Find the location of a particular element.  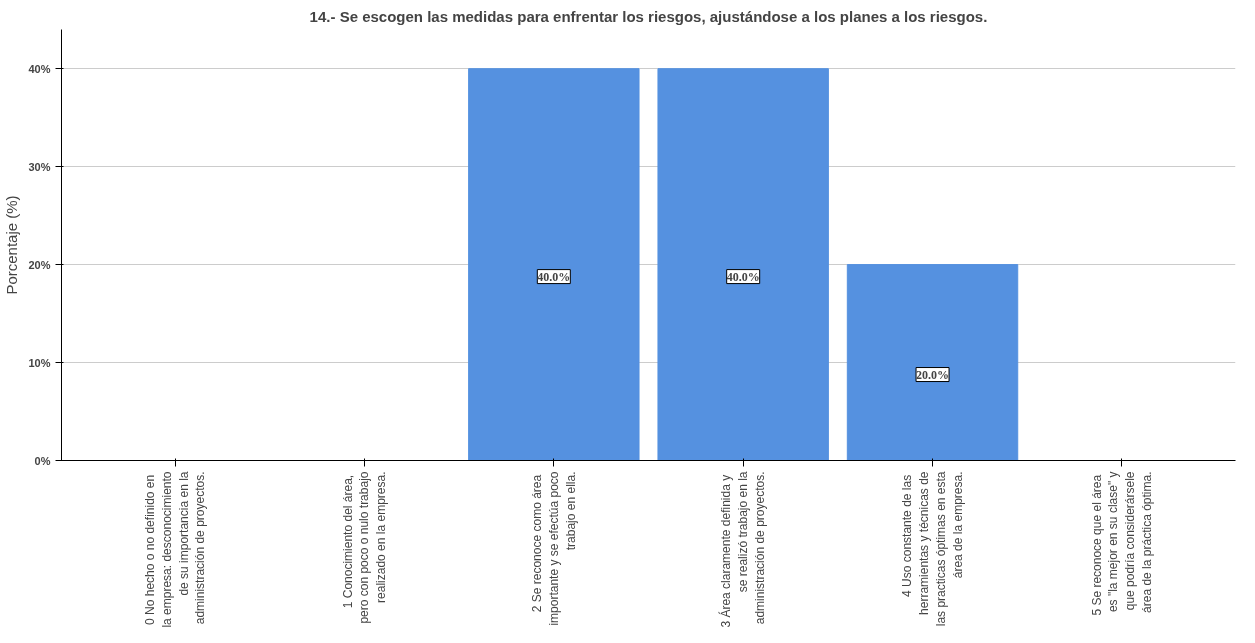

x-tick-label: 0 No hecho o no definido en la empresa: desconocimiento de su importancia en la administración de proyectos. is located at coordinates (175, 549).